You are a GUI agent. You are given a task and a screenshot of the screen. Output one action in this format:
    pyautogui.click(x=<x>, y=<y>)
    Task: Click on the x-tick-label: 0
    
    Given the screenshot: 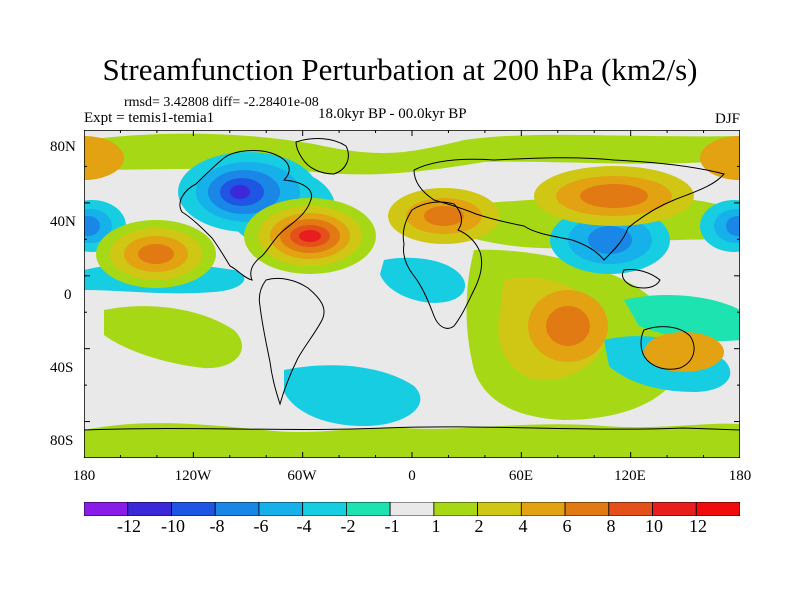 What is the action you would take?
    pyautogui.click(x=412, y=476)
    